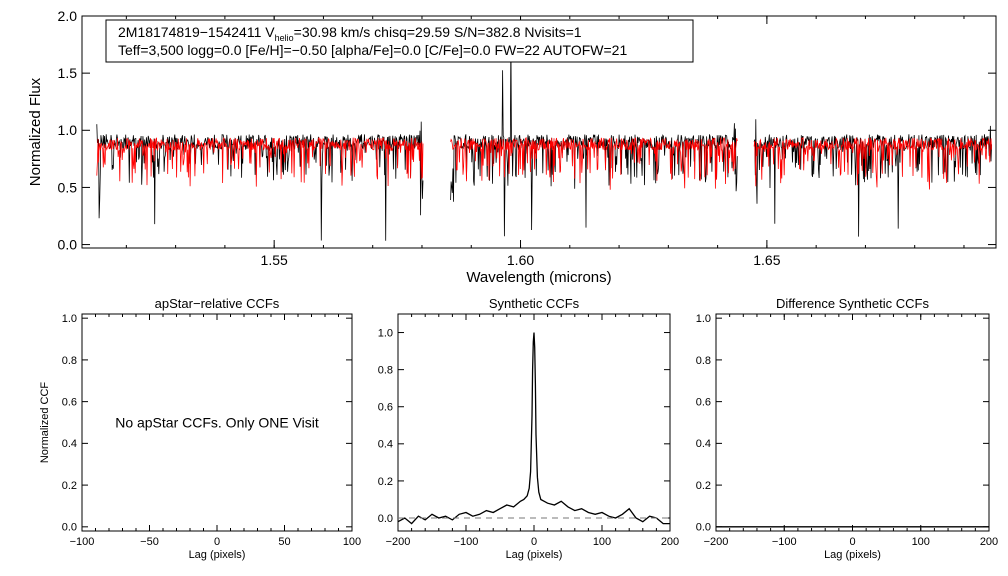 The image size is (1008, 576). I want to click on annotation-vhelio-symbol: V, so click(270, 32).